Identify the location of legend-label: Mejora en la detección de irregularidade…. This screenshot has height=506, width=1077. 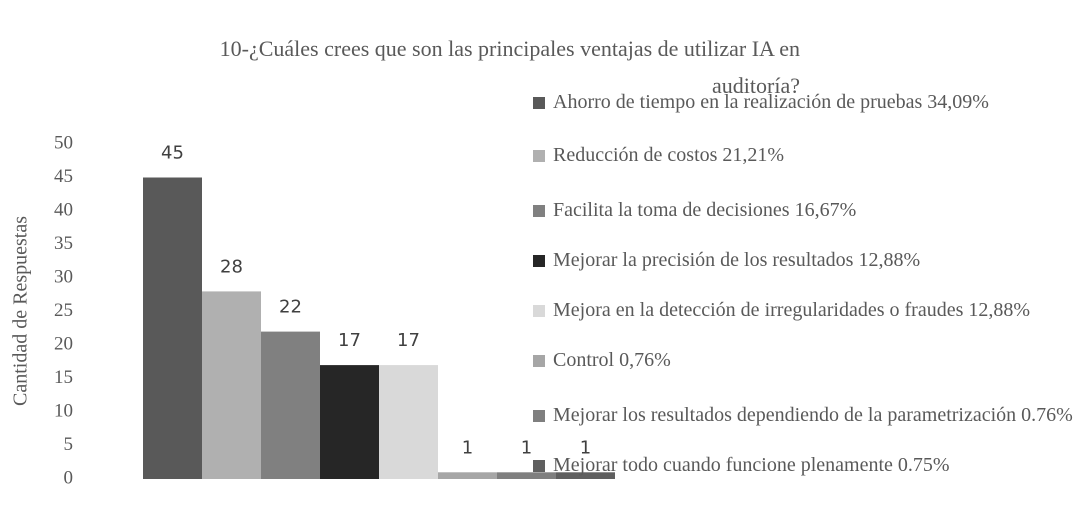
(792, 310).